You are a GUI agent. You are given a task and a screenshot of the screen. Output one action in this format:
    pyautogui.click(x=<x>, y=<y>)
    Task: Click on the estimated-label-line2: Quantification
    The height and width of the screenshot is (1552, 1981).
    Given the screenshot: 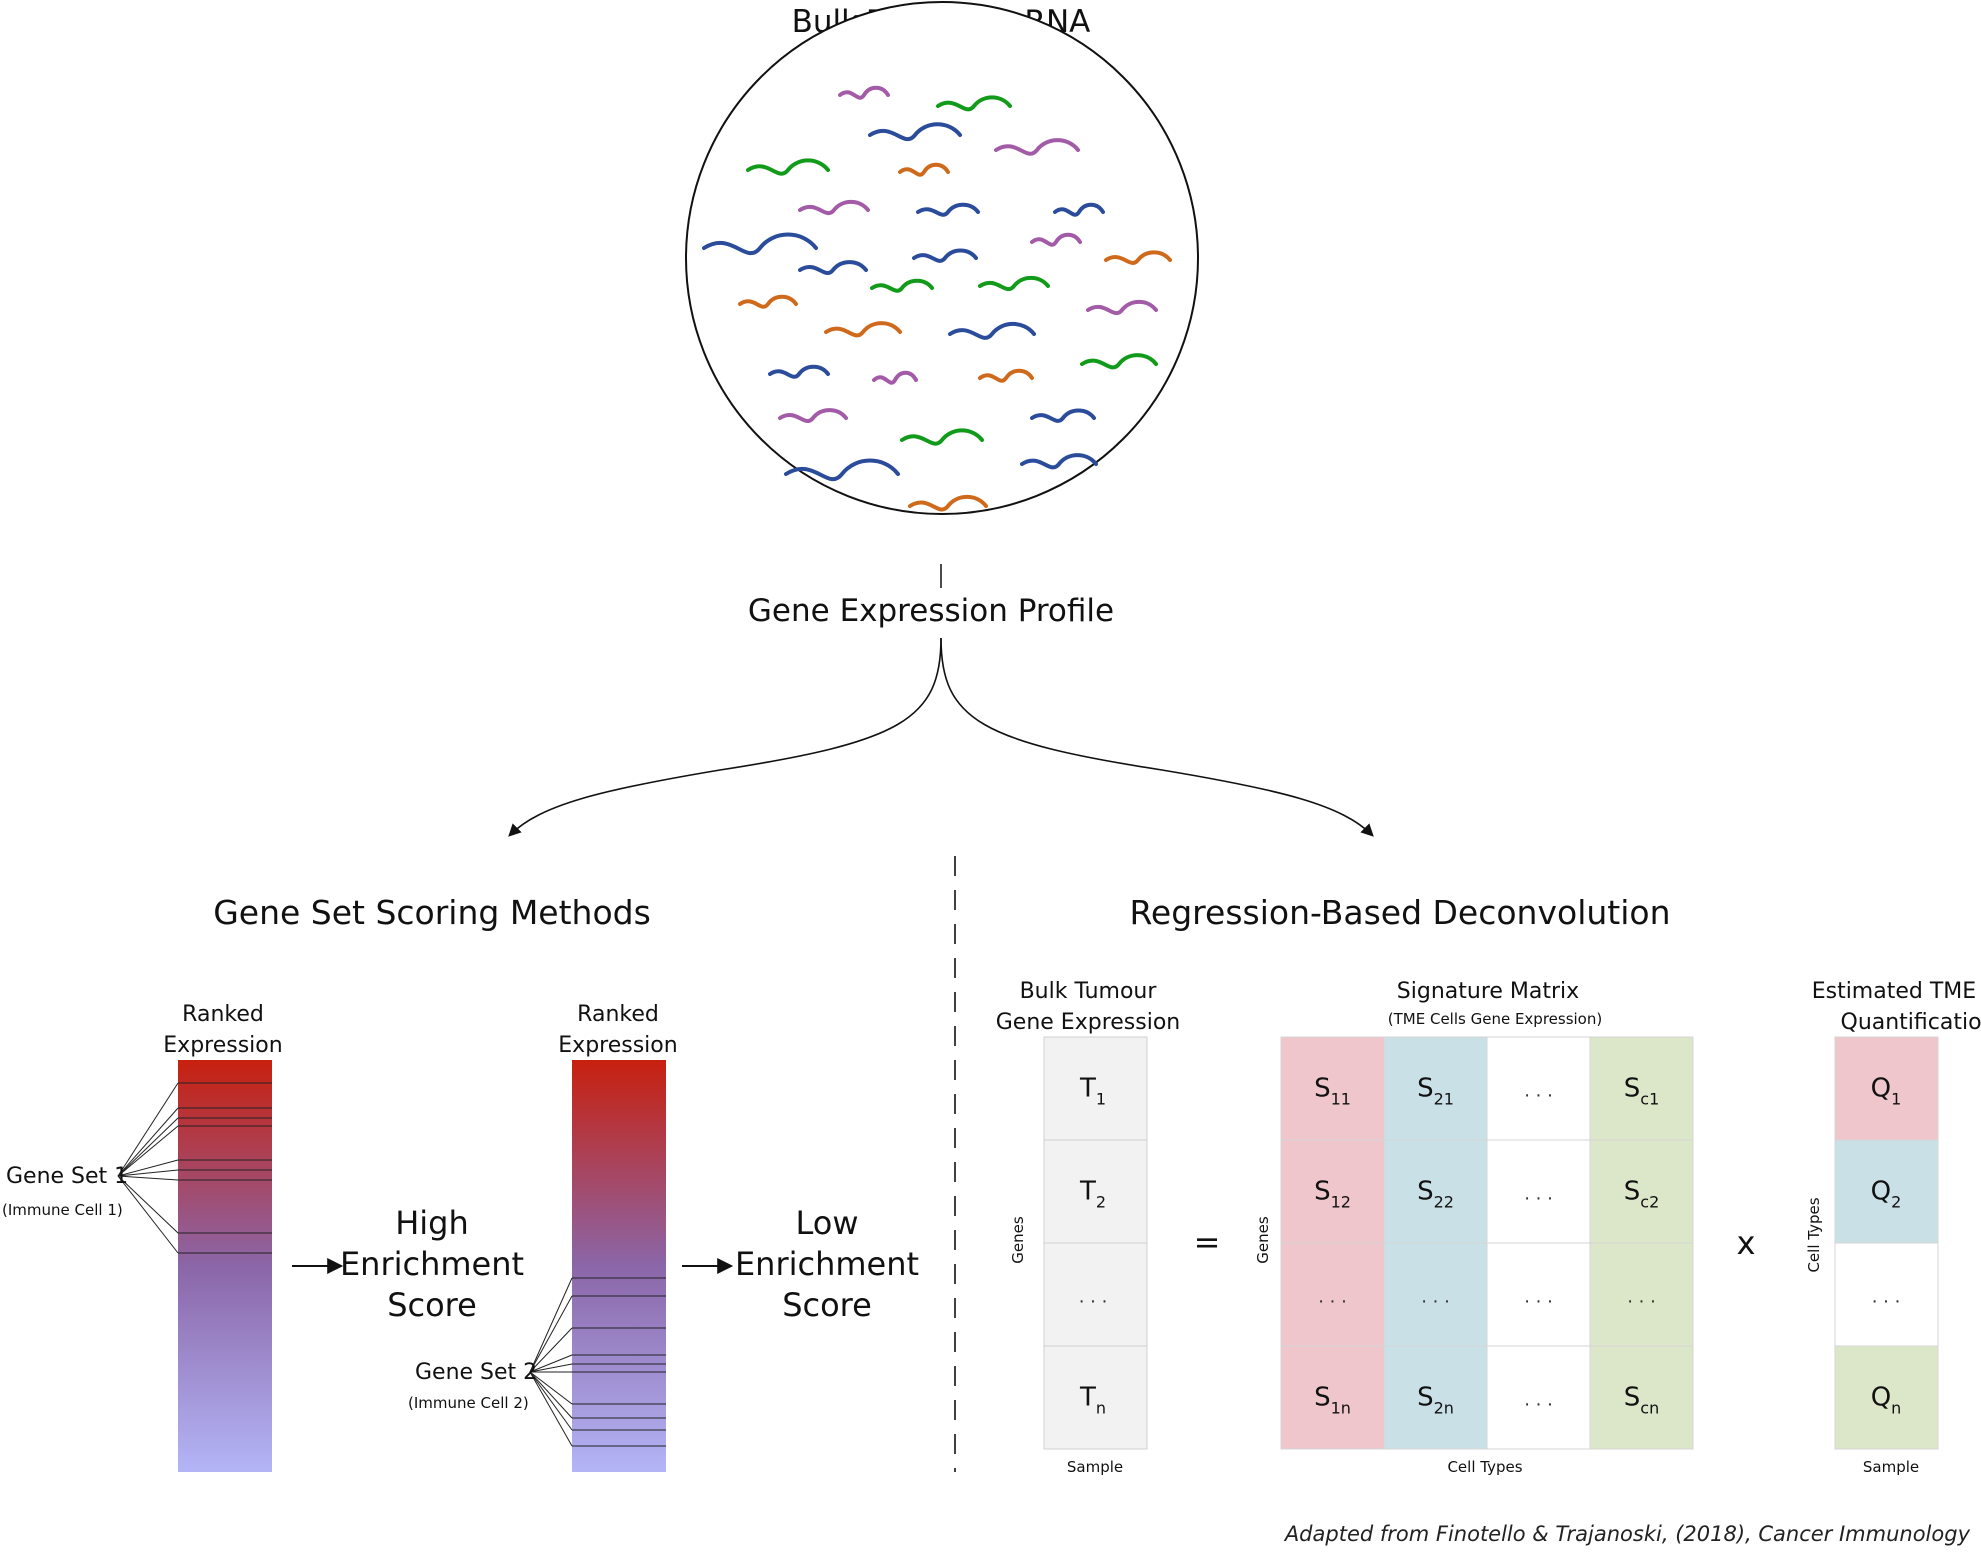 What is the action you would take?
    pyautogui.click(x=1911, y=1022)
    